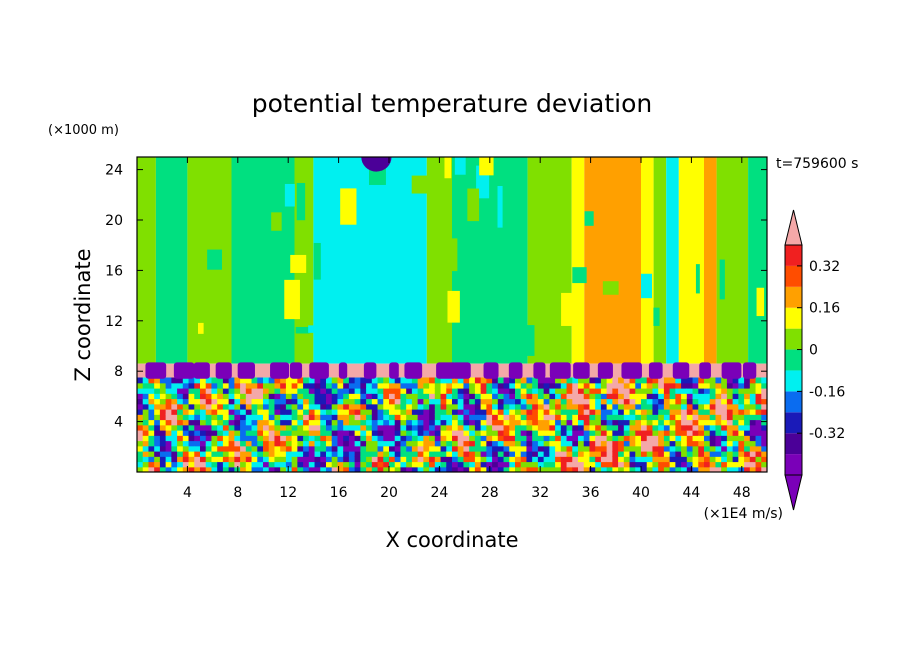 The height and width of the screenshot is (654, 904). I want to click on heatmap-column, so click(263, 260).